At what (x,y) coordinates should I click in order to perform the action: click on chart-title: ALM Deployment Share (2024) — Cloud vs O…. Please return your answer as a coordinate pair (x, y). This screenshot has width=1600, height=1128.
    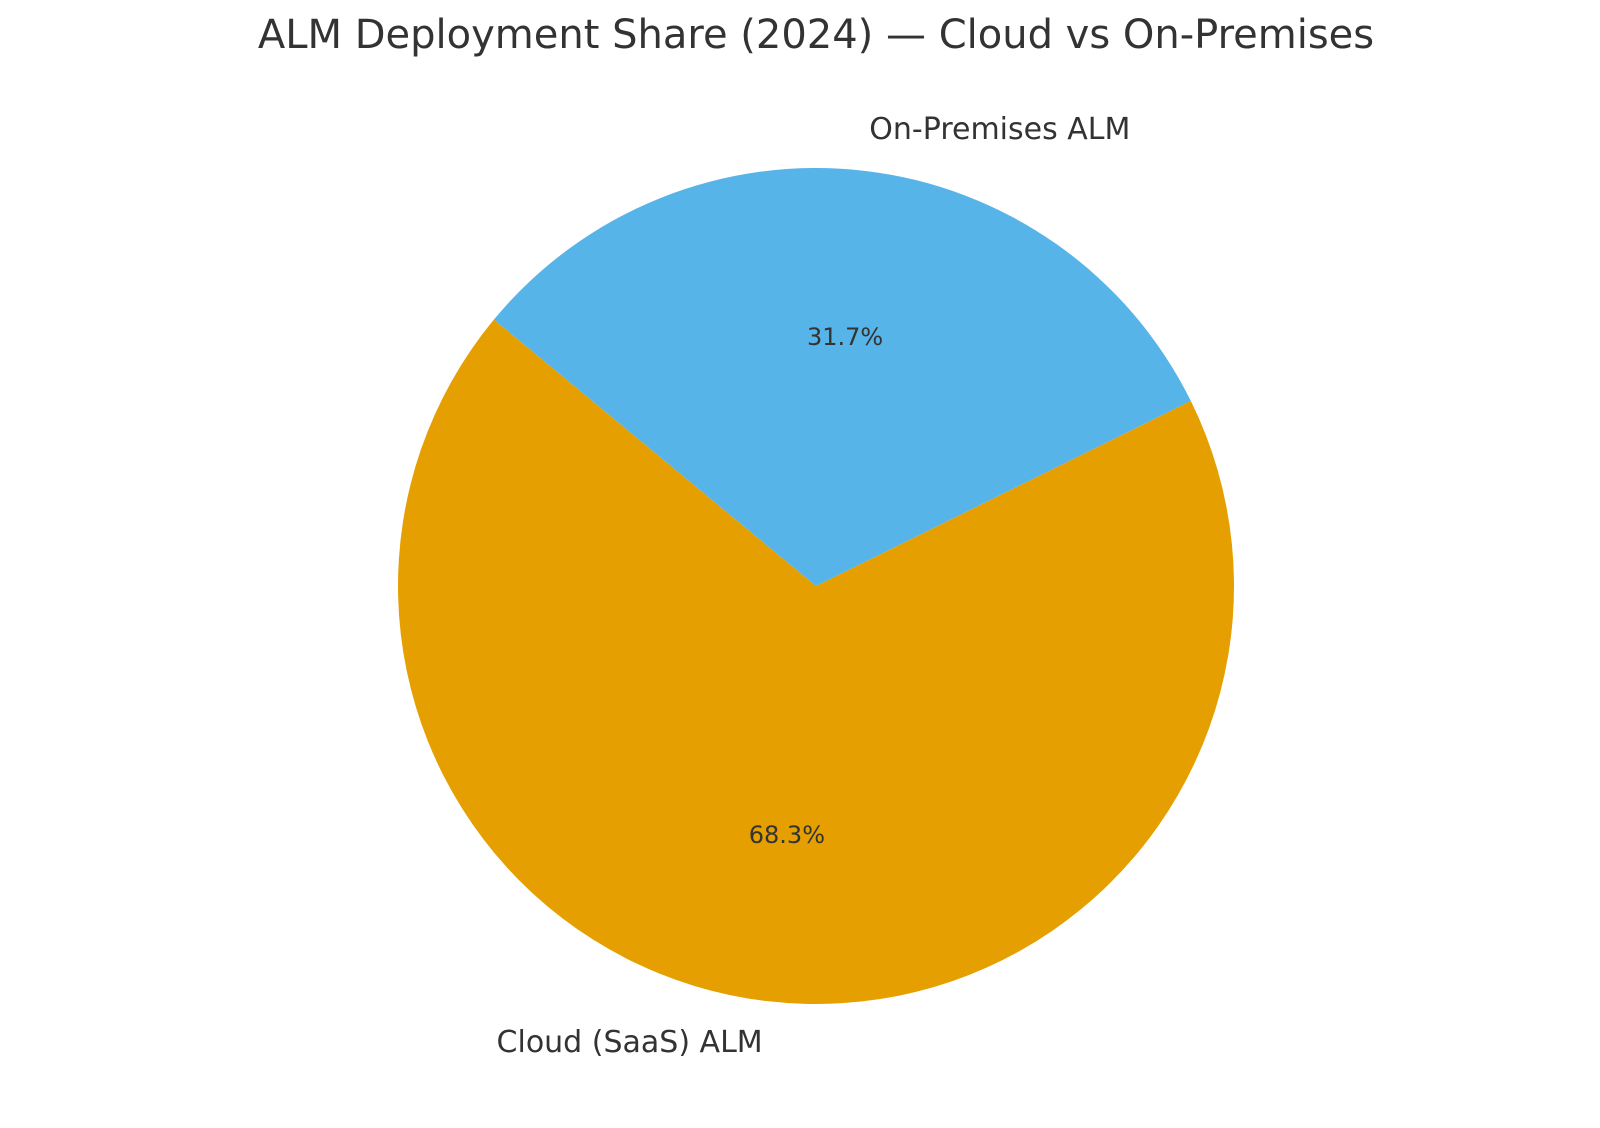
    Looking at the image, I should click on (816, 35).